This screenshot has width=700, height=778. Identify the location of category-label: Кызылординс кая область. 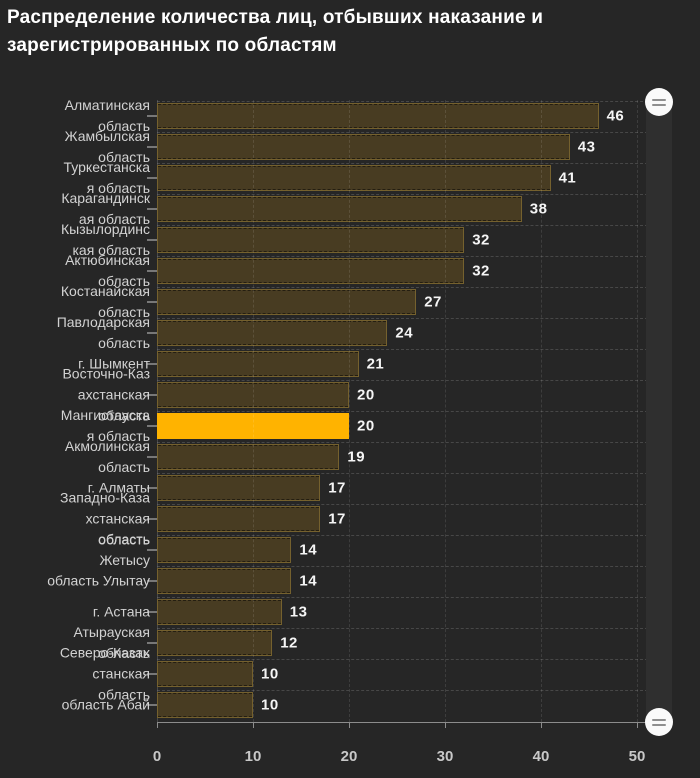
(105, 239).